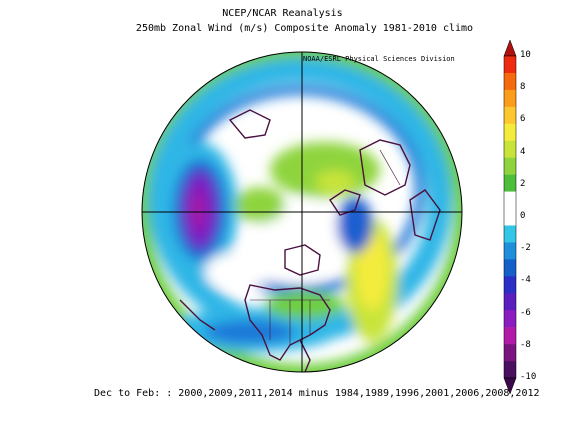 The image size is (565, 437). I want to click on political-borders, so click(325, 247).